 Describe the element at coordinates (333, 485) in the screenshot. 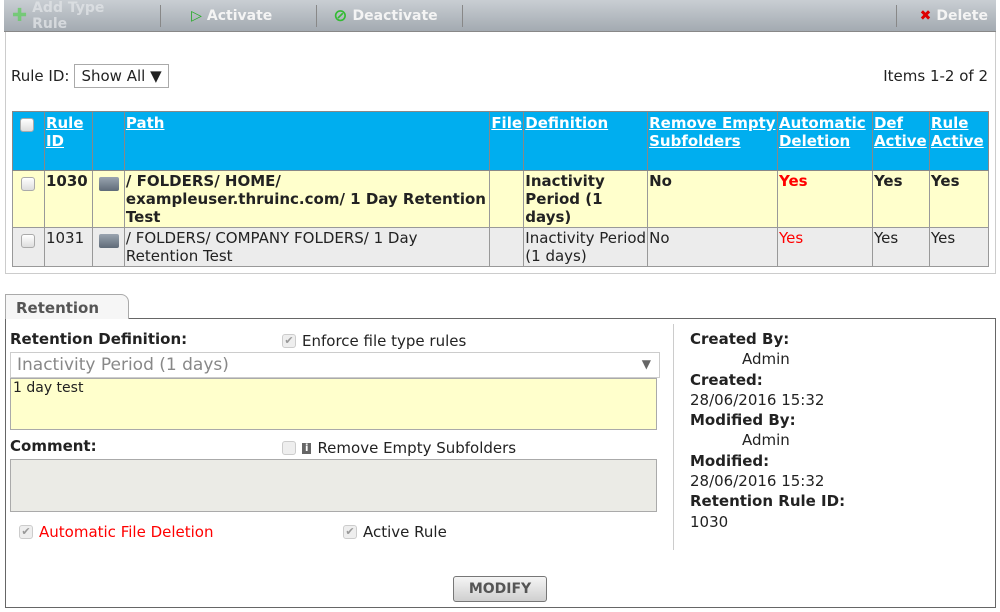

I see `comment-textarea` at that location.